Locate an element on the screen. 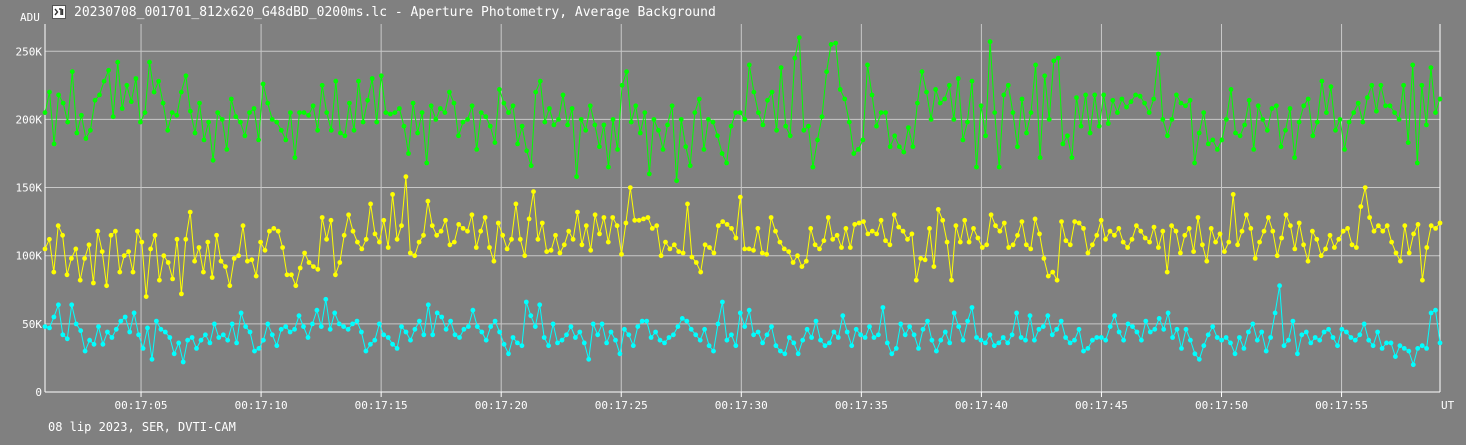  app-icon is located at coordinates (59, 12).